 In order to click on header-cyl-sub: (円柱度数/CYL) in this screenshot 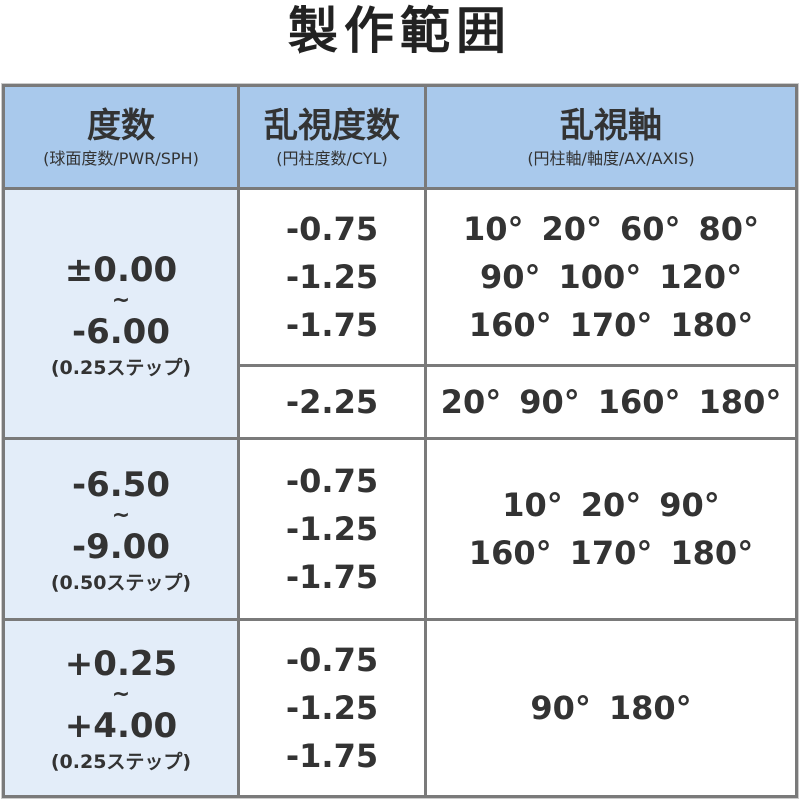, I will do `click(332, 159)`.